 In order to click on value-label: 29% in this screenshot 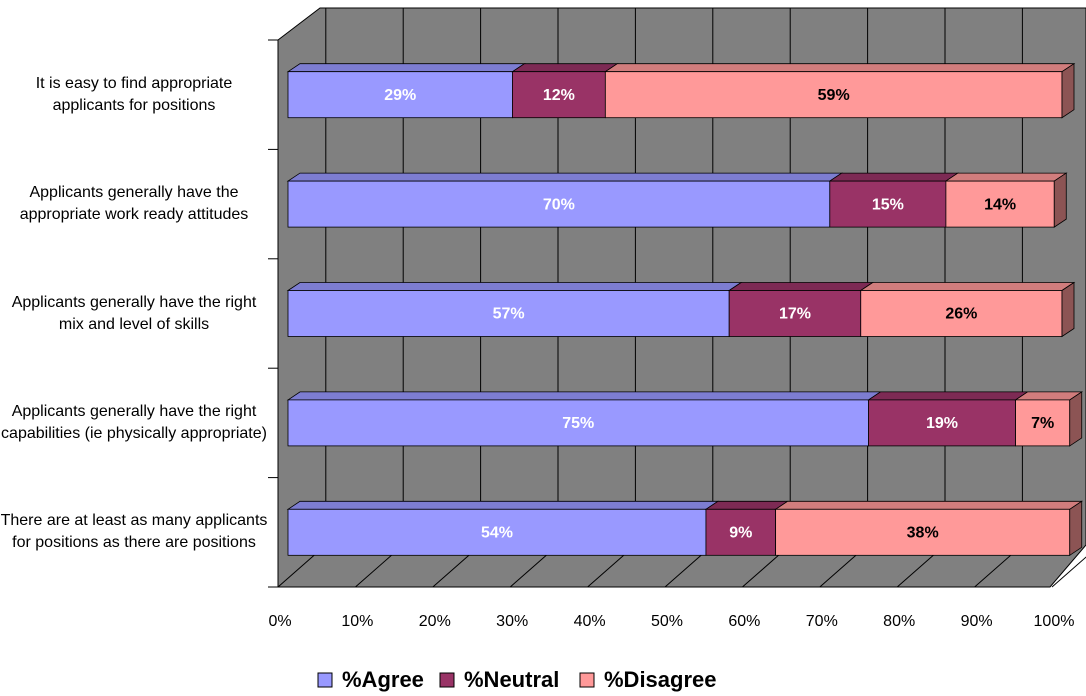, I will do `click(400, 95)`.